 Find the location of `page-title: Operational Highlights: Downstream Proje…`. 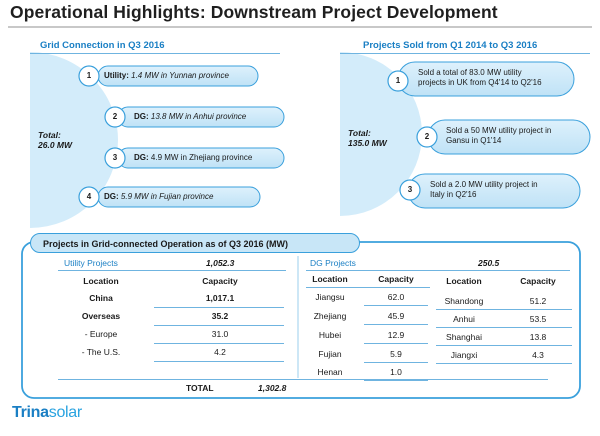

page-title: Operational Highlights: Downstream Proje… is located at coordinates (254, 12).